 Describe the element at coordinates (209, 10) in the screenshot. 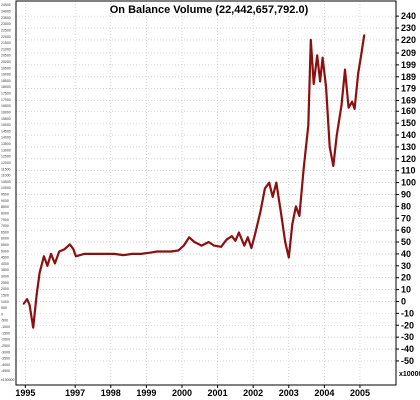

I see `chart-title: On Balance Volume (22,442,657,792.0)` at that location.